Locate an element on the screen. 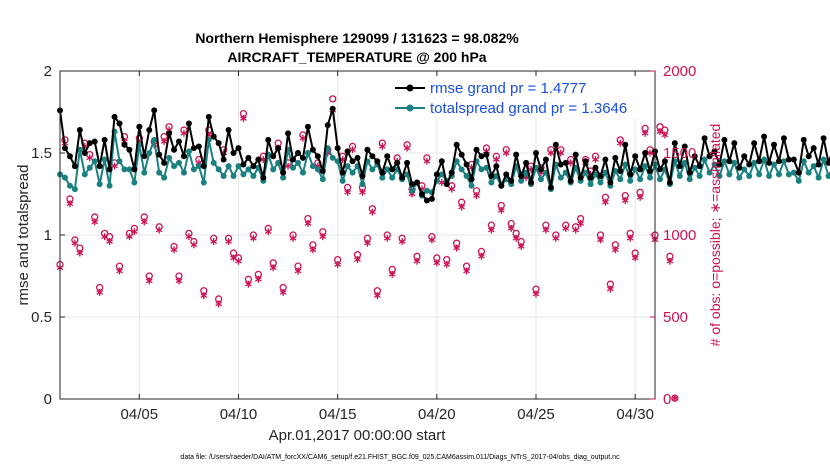 The height and width of the screenshot is (470, 830). y-tick-label-right: 2000 is located at coordinates (679, 71).